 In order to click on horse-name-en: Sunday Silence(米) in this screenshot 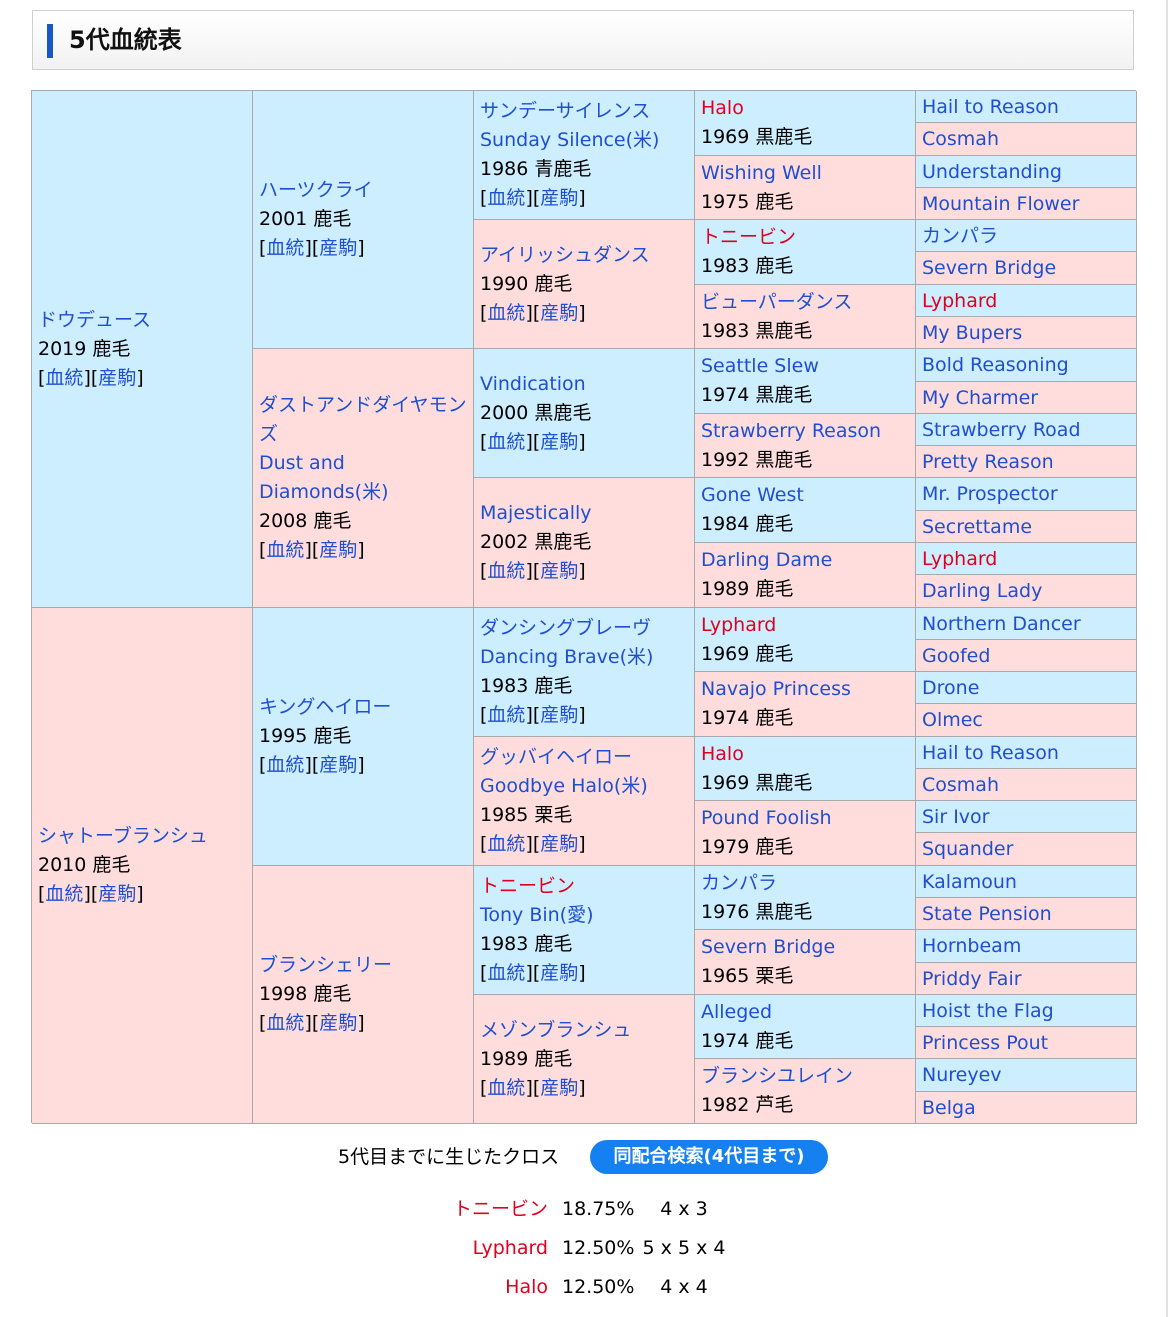, I will do `click(570, 140)`.